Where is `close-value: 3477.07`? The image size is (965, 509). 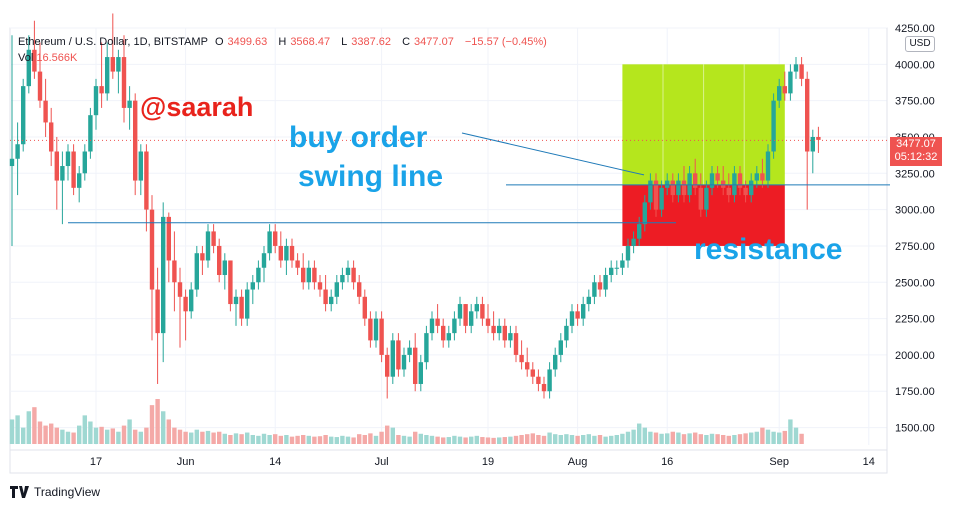
close-value: 3477.07 is located at coordinates (434, 42).